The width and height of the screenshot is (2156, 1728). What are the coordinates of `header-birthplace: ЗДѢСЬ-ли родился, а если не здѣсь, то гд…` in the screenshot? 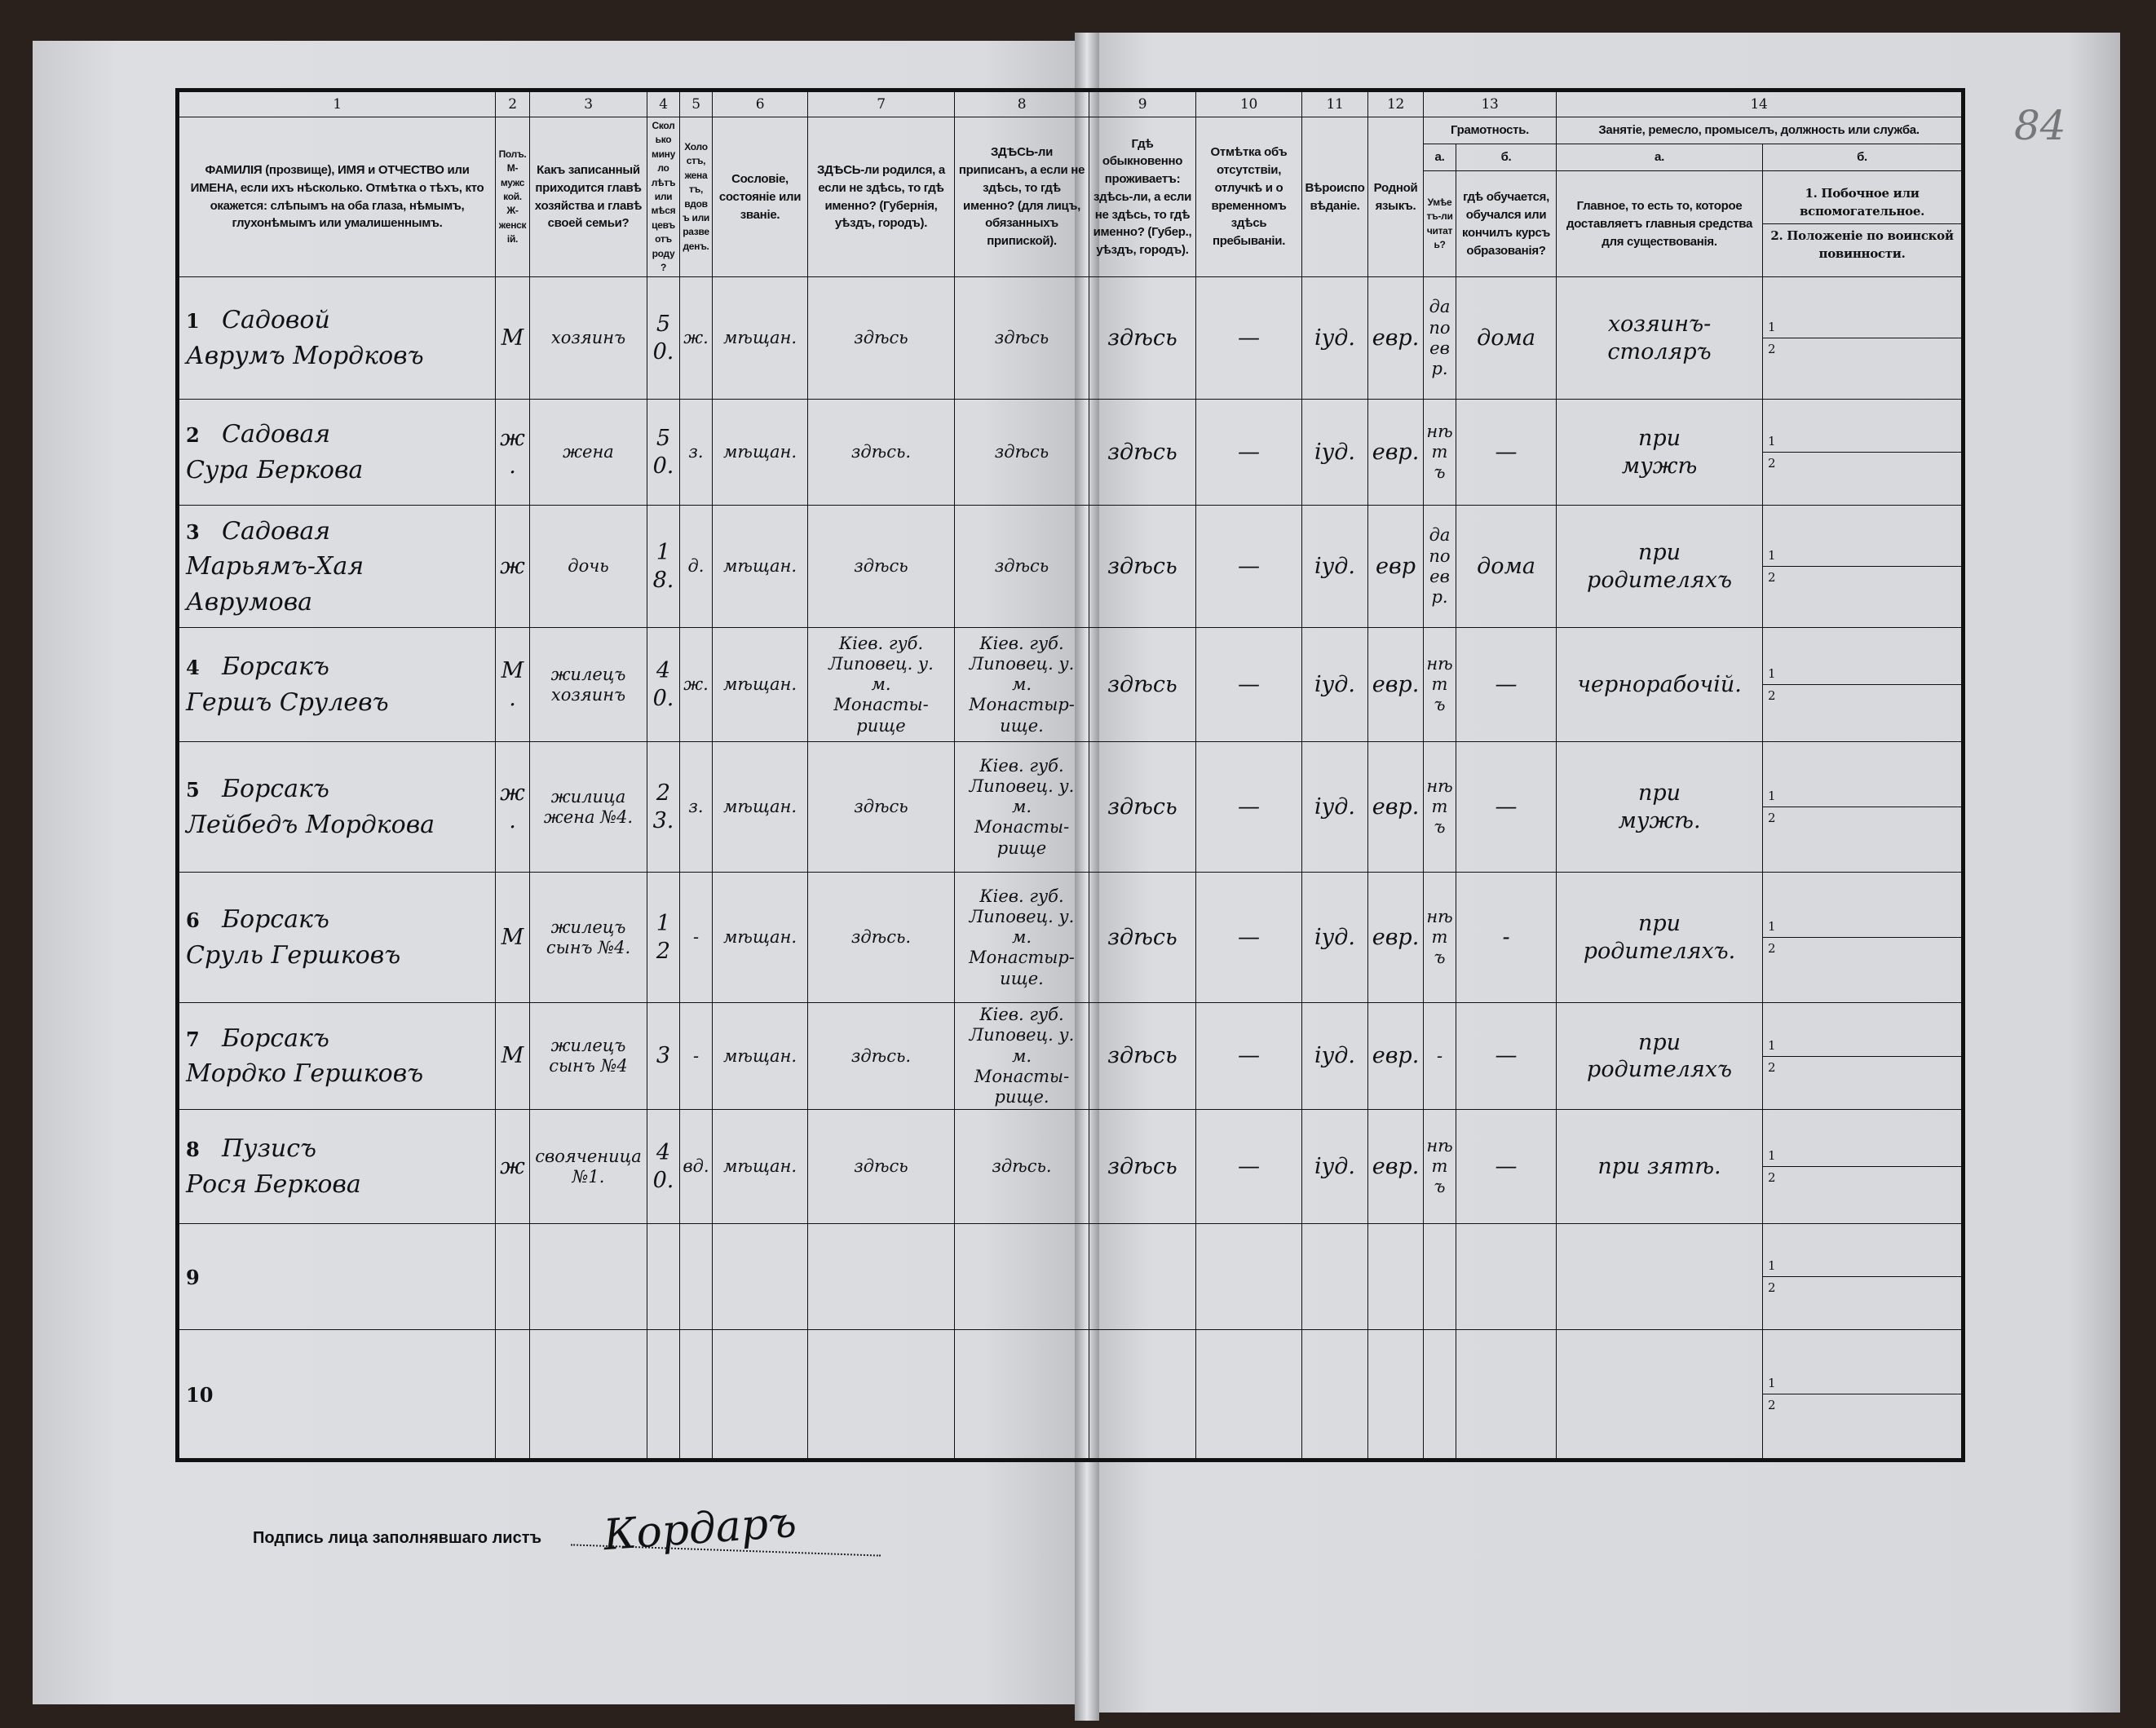 It's located at (881, 197).